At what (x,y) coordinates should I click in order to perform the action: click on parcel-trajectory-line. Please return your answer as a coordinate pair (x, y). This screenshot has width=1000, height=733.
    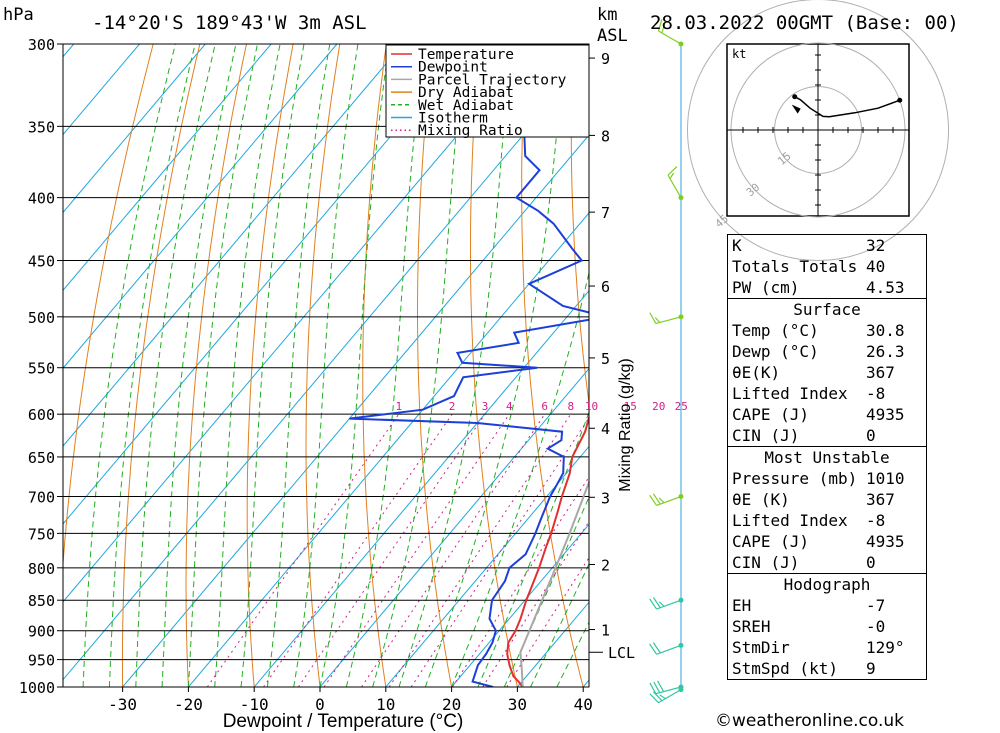
    Looking at the image, I should click on (554, 583).